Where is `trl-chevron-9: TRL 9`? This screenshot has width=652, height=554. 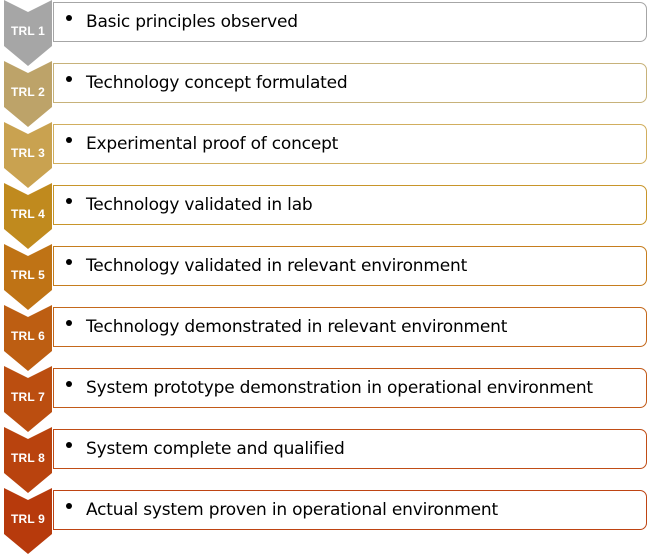 trl-chevron-9: TRL 9 is located at coordinates (28, 521).